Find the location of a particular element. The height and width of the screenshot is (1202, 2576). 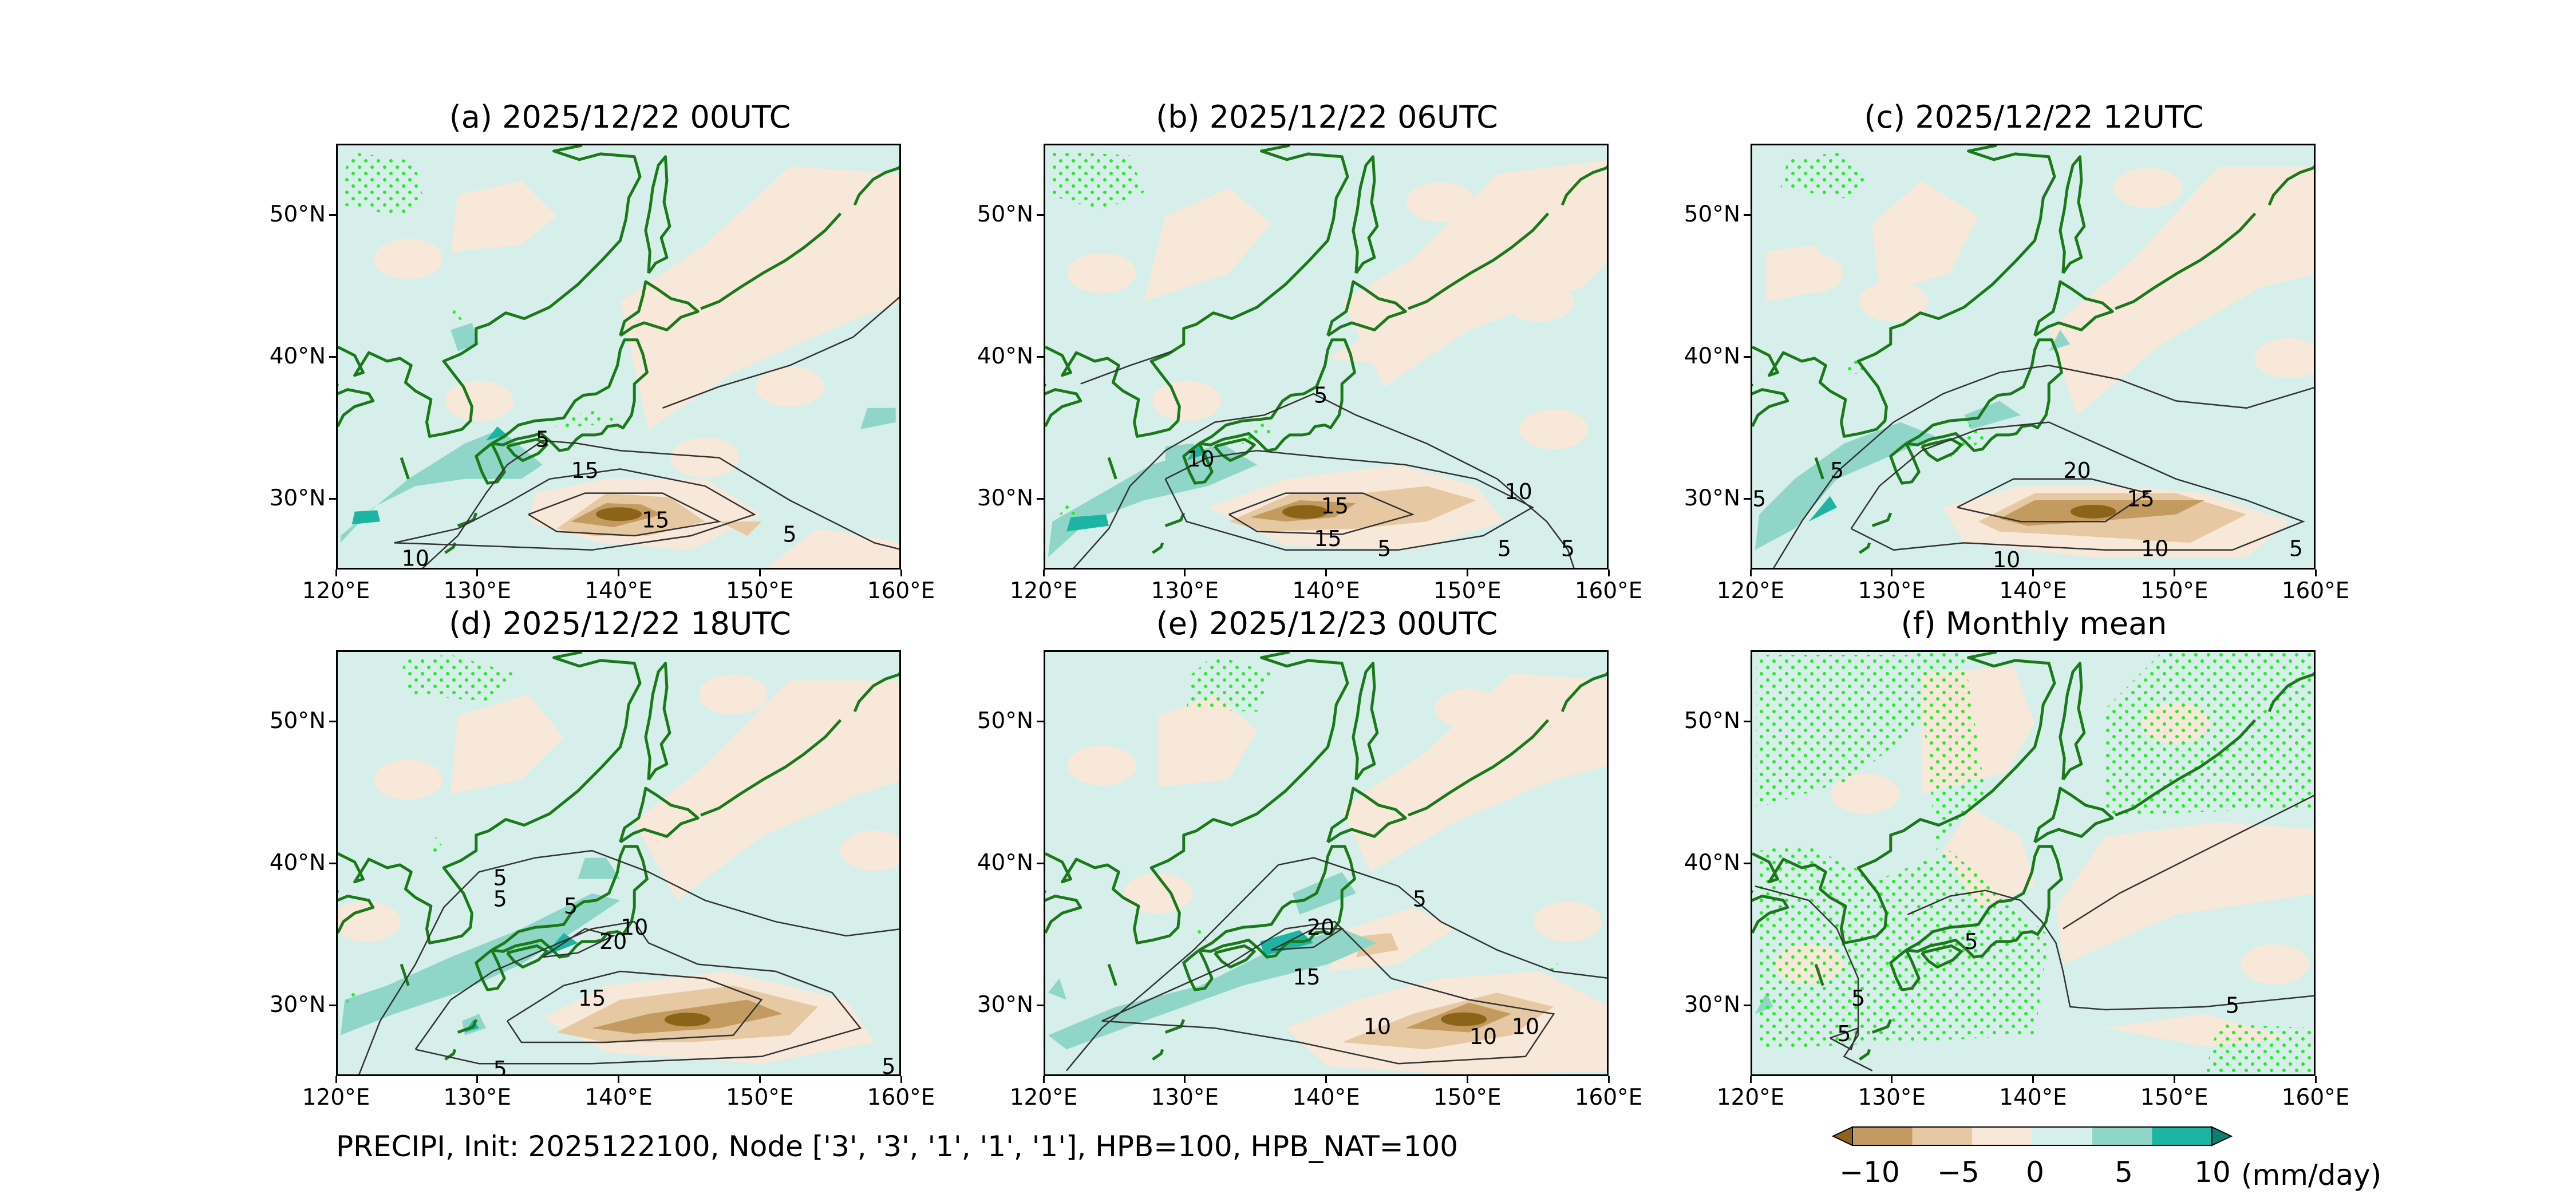

lon-tick-label: 120°E is located at coordinates (1043, 1097).